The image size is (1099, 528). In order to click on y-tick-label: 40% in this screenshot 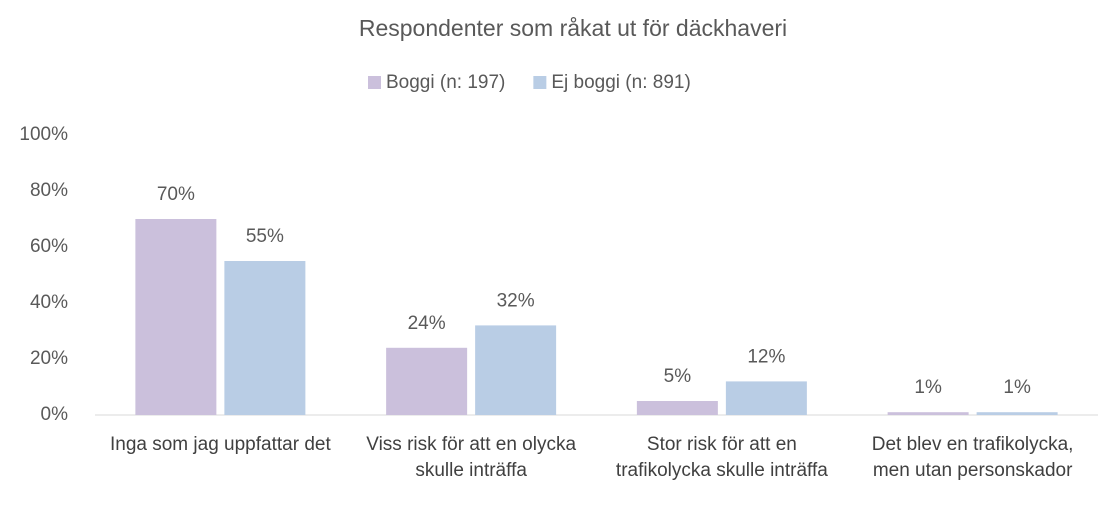, I will do `click(49, 302)`.